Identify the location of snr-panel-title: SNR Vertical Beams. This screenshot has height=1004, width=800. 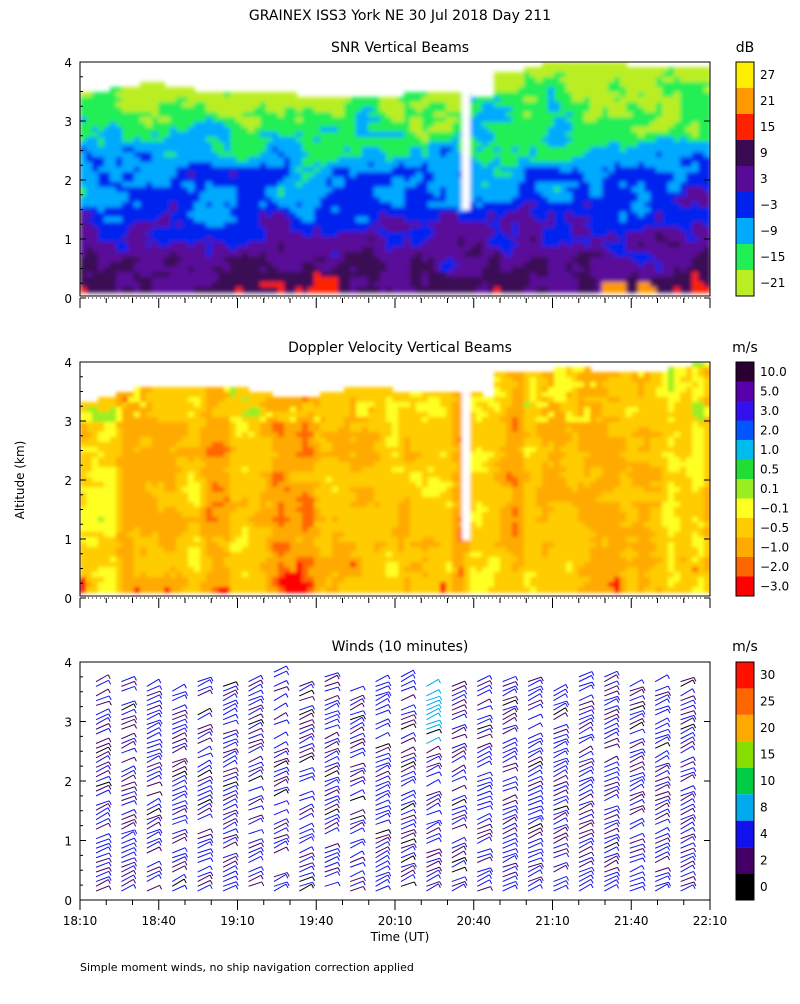
(400, 48).